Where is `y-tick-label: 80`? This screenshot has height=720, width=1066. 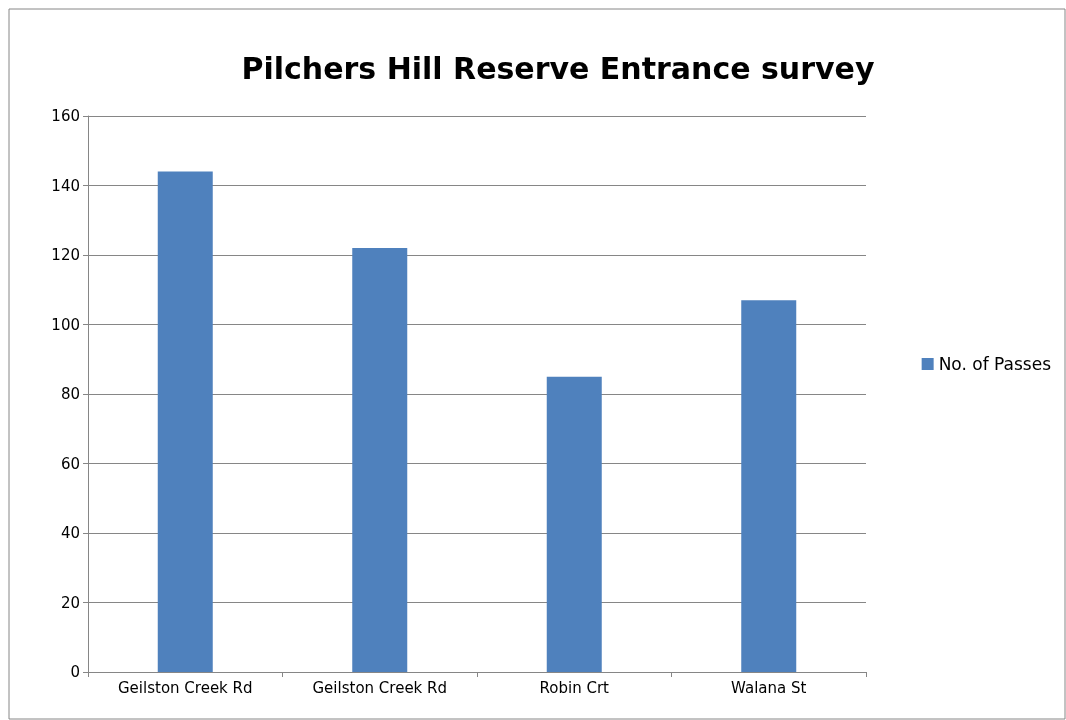 y-tick-label: 80 is located at coordinates (70, 394).